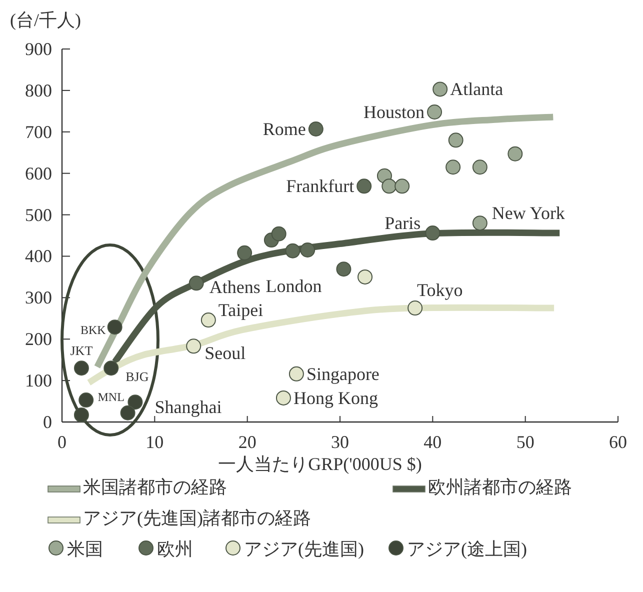 Image resolution: width=643 pixels, height=592 pixels. I want to click on legend-label: アジア(途上国), so click(467, 549).